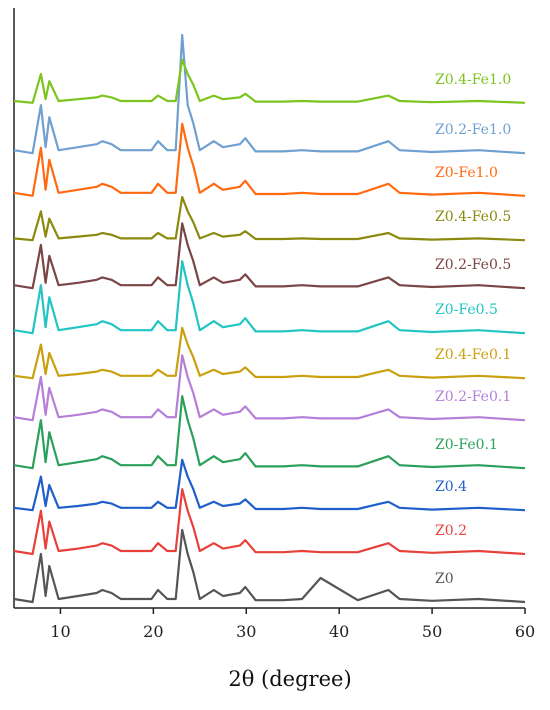  Describe the element at coordinates (525, 631) in the screenshot. I see `x-tick-label: 60` at that location.